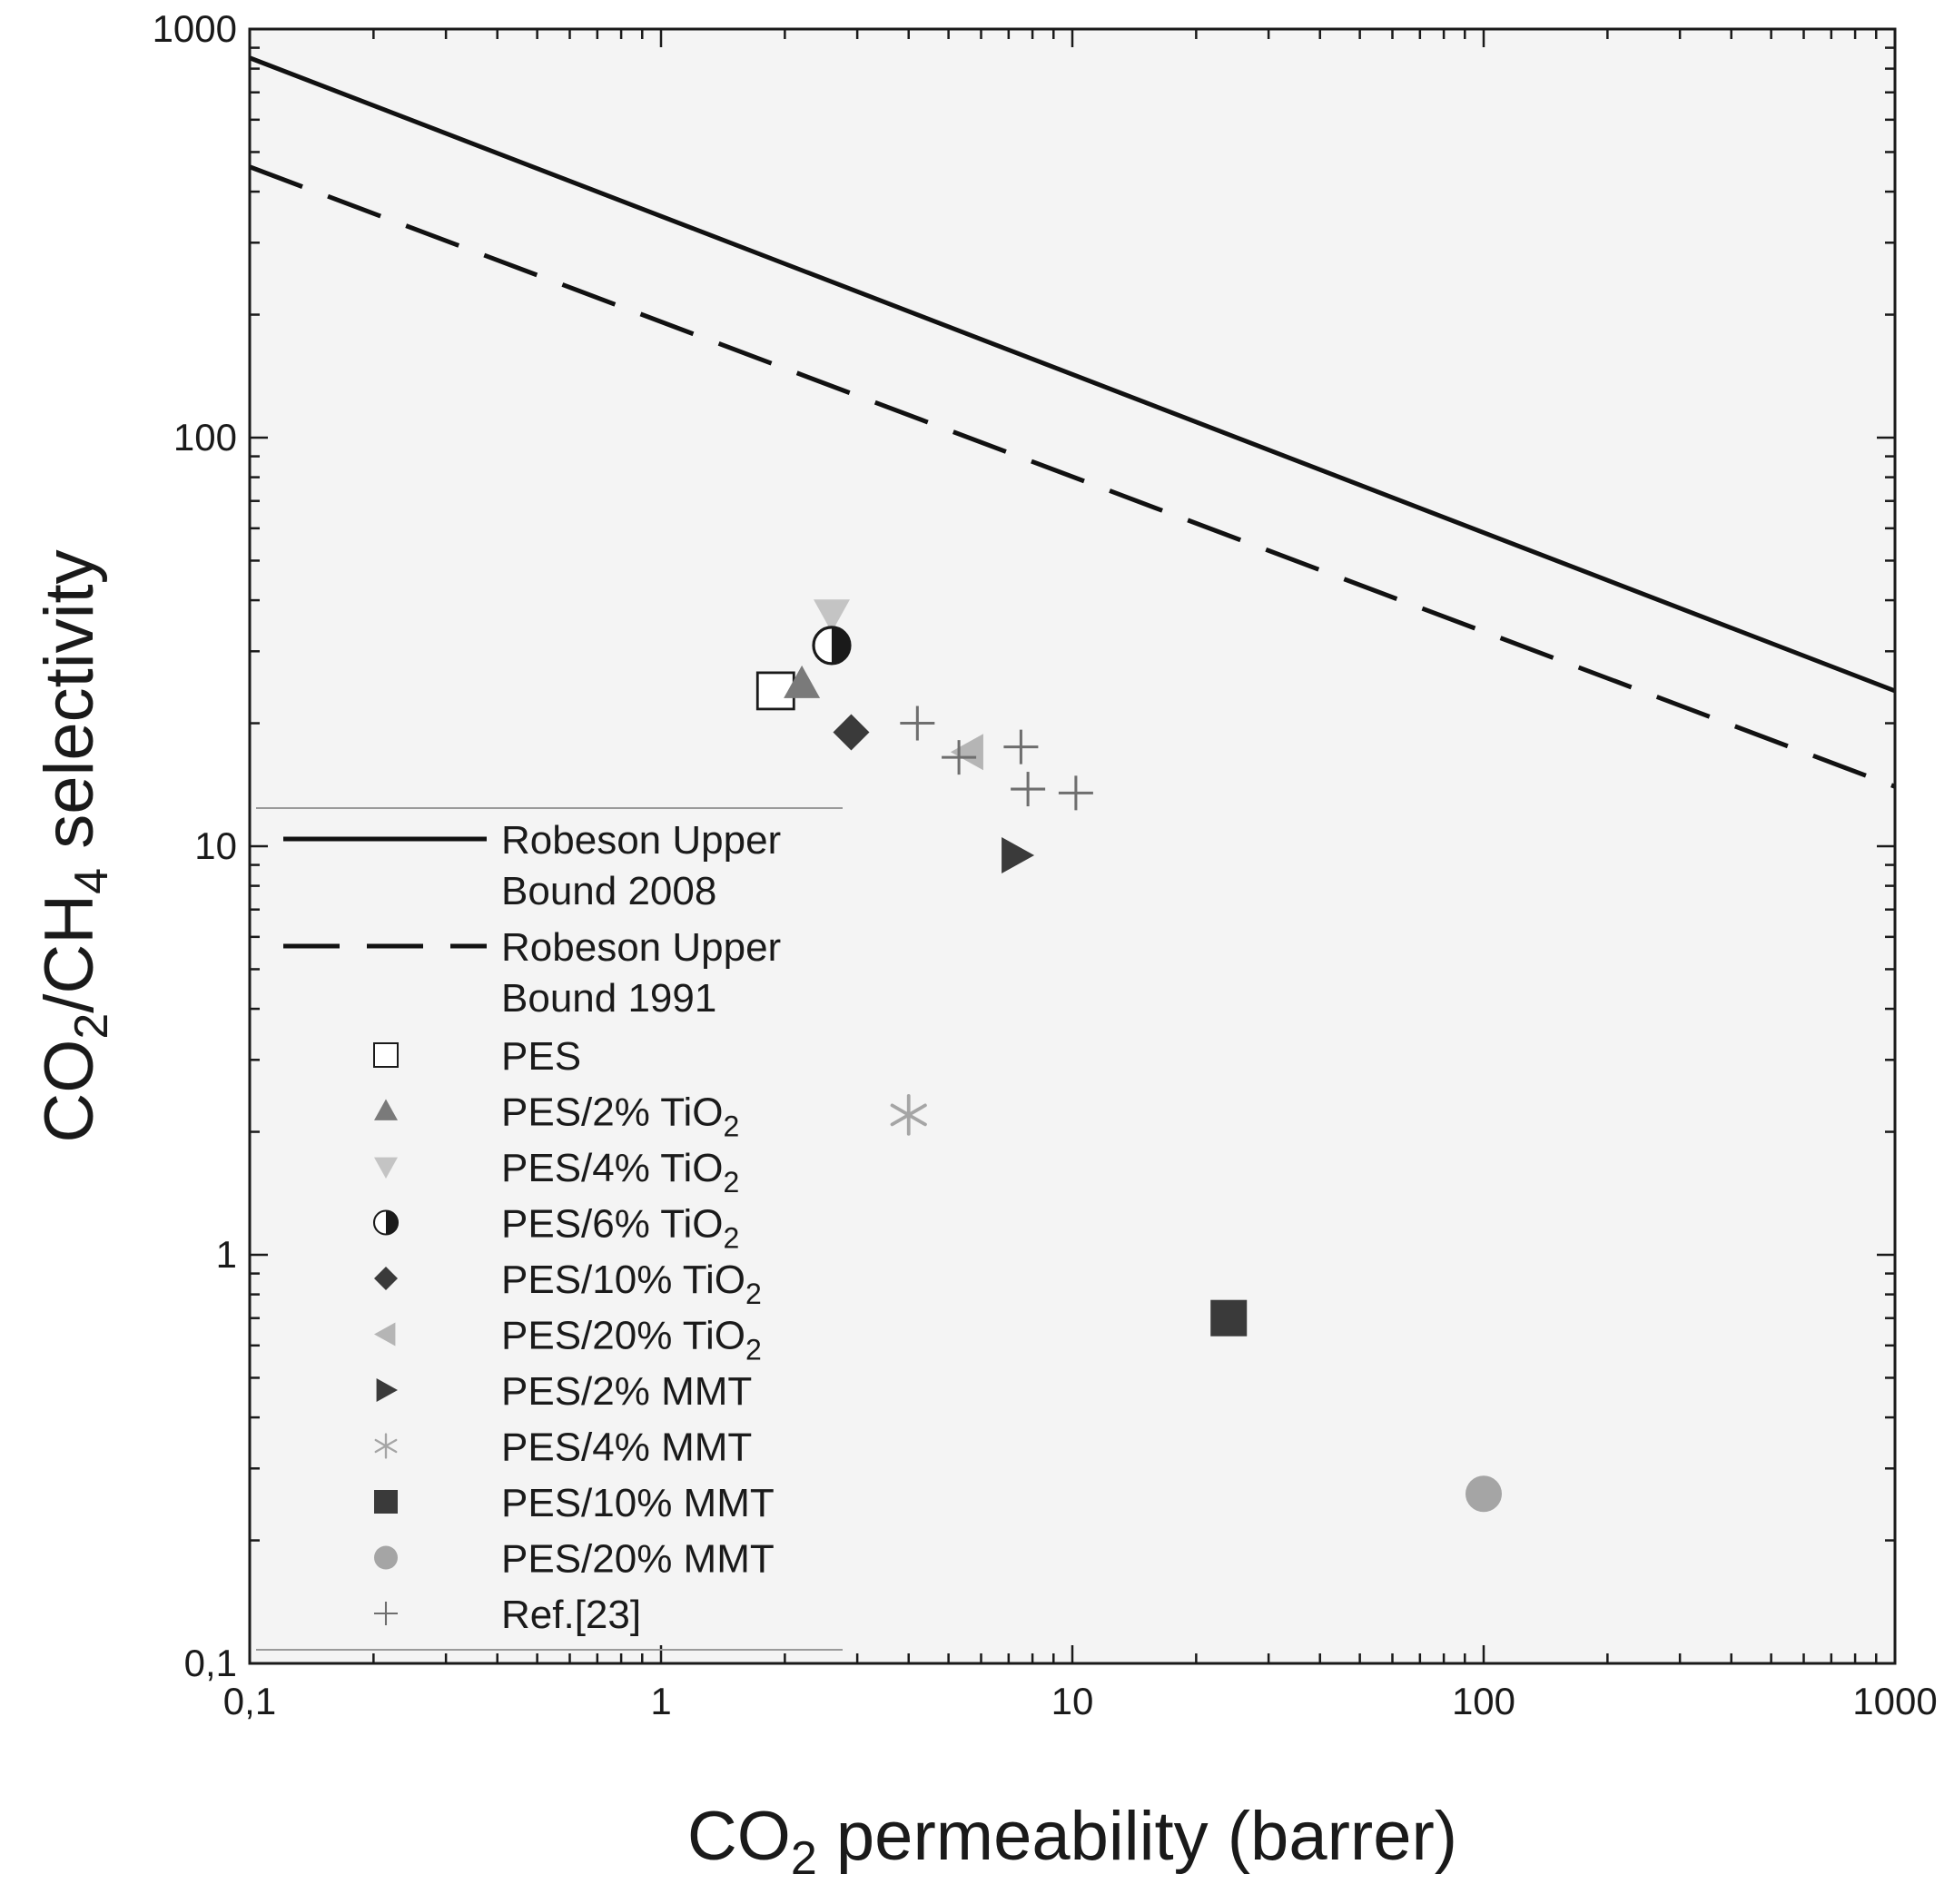 The height and width of the screenshot is (1904, 1954). Describe the element at coordinates (1484, 1494) in the screenshot. I see `data-point-pes-20-mmt` at that location.